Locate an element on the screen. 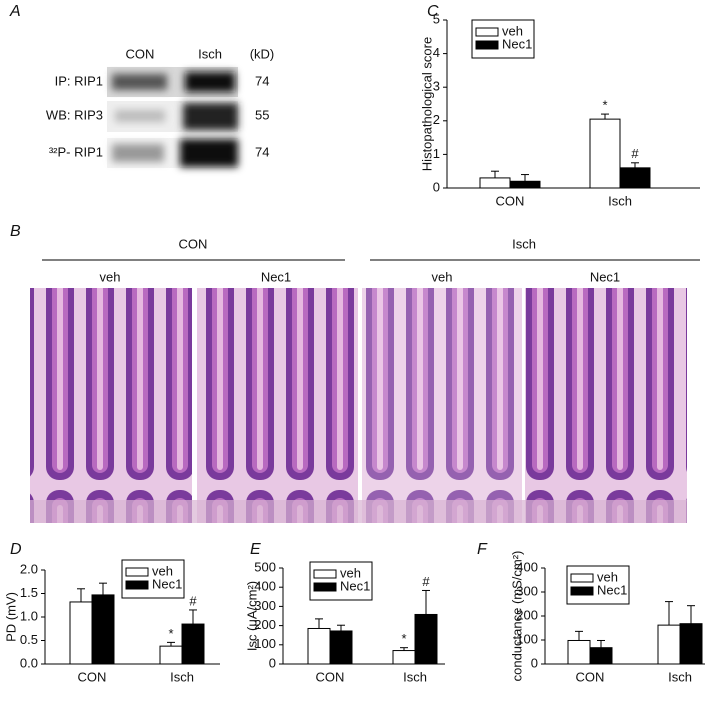 The height and width of the screenshot is (717, 717). y-axis-label: Isc (μA/cm²) is located at coordinates (251, 616).